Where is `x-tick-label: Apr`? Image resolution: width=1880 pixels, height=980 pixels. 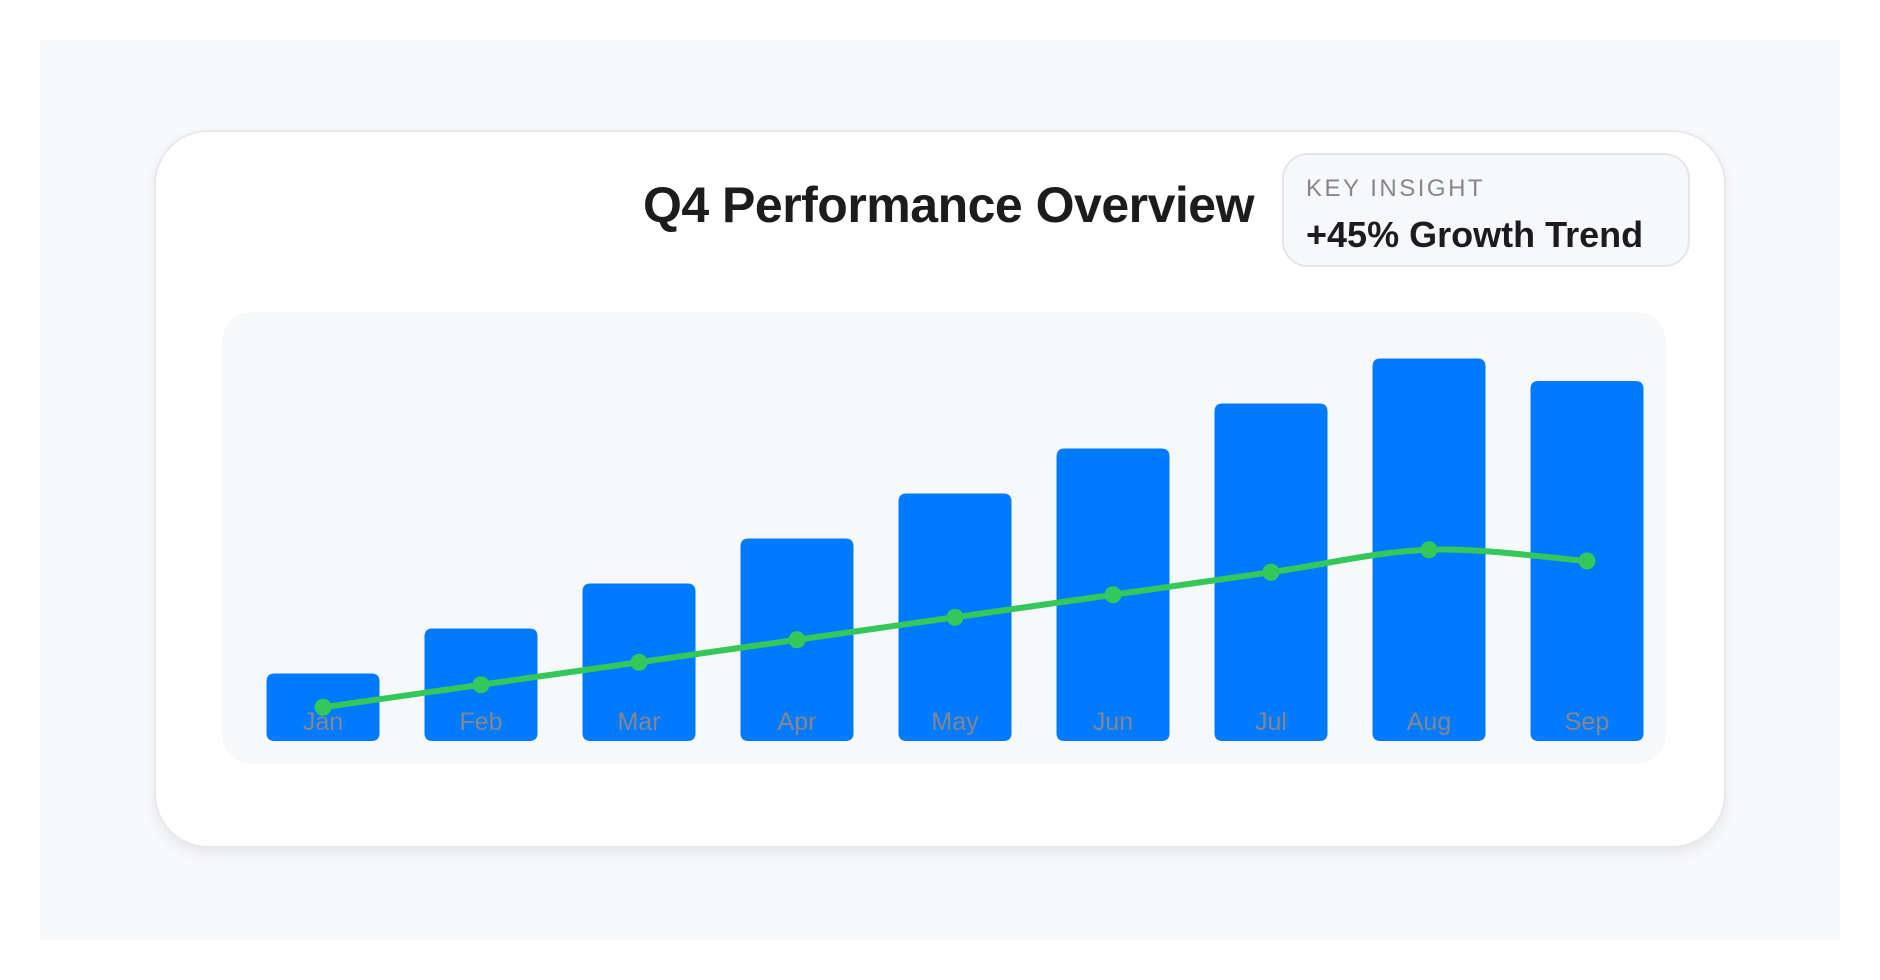
x-tick-label: Apr is located at coordinates (797, 722).